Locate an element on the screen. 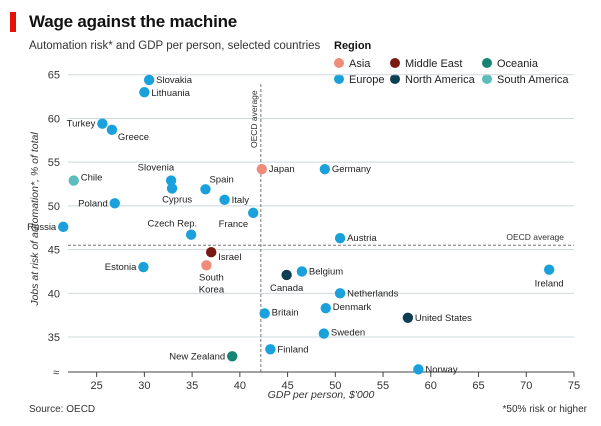 This screenshot has height=426, width=601. point-cyprus is located at coordinates (172, 188).